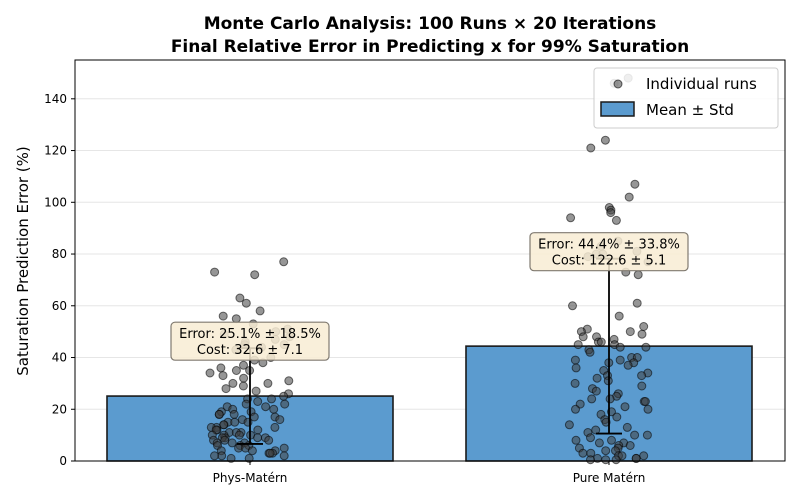 This screenshot has width=800, height=500. Describe the element at coordinates (59, 306) in the screenshot. I see `y-tick-label: 60` at that location.